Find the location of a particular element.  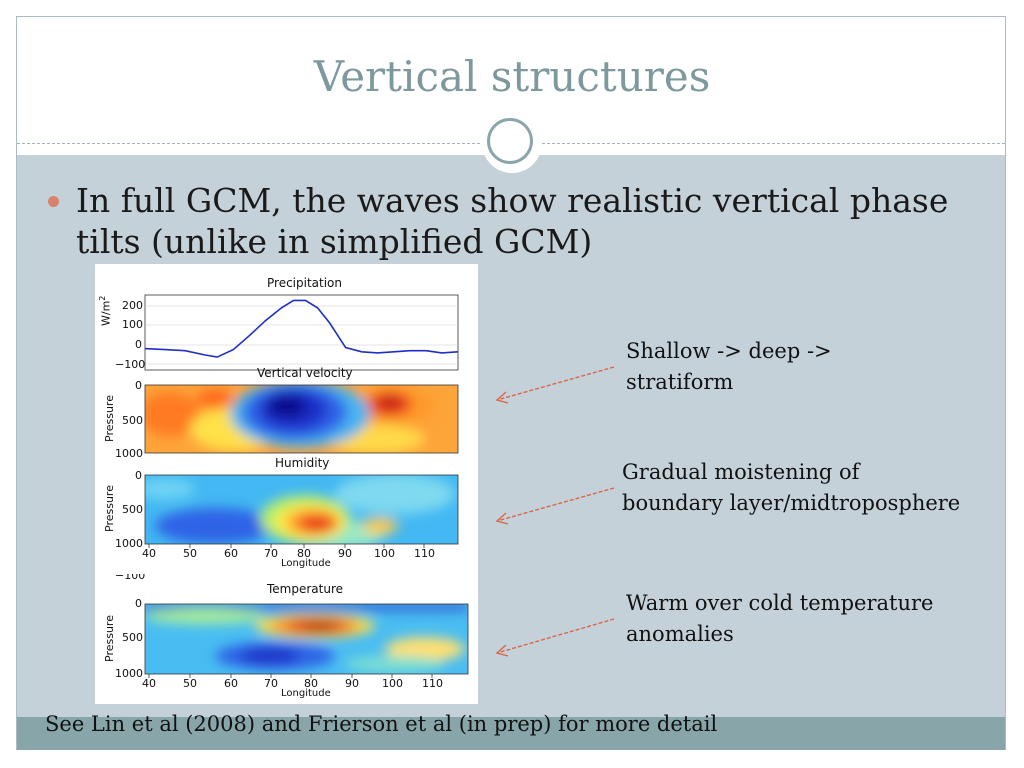

humidity-title: Humidity is located at coordinates (302, 463).